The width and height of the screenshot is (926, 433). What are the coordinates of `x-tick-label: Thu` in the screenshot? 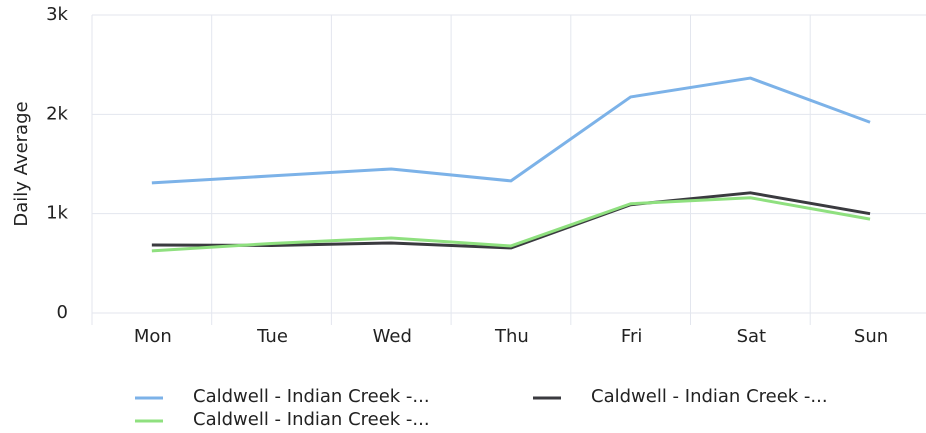 It's located at (511, 336).